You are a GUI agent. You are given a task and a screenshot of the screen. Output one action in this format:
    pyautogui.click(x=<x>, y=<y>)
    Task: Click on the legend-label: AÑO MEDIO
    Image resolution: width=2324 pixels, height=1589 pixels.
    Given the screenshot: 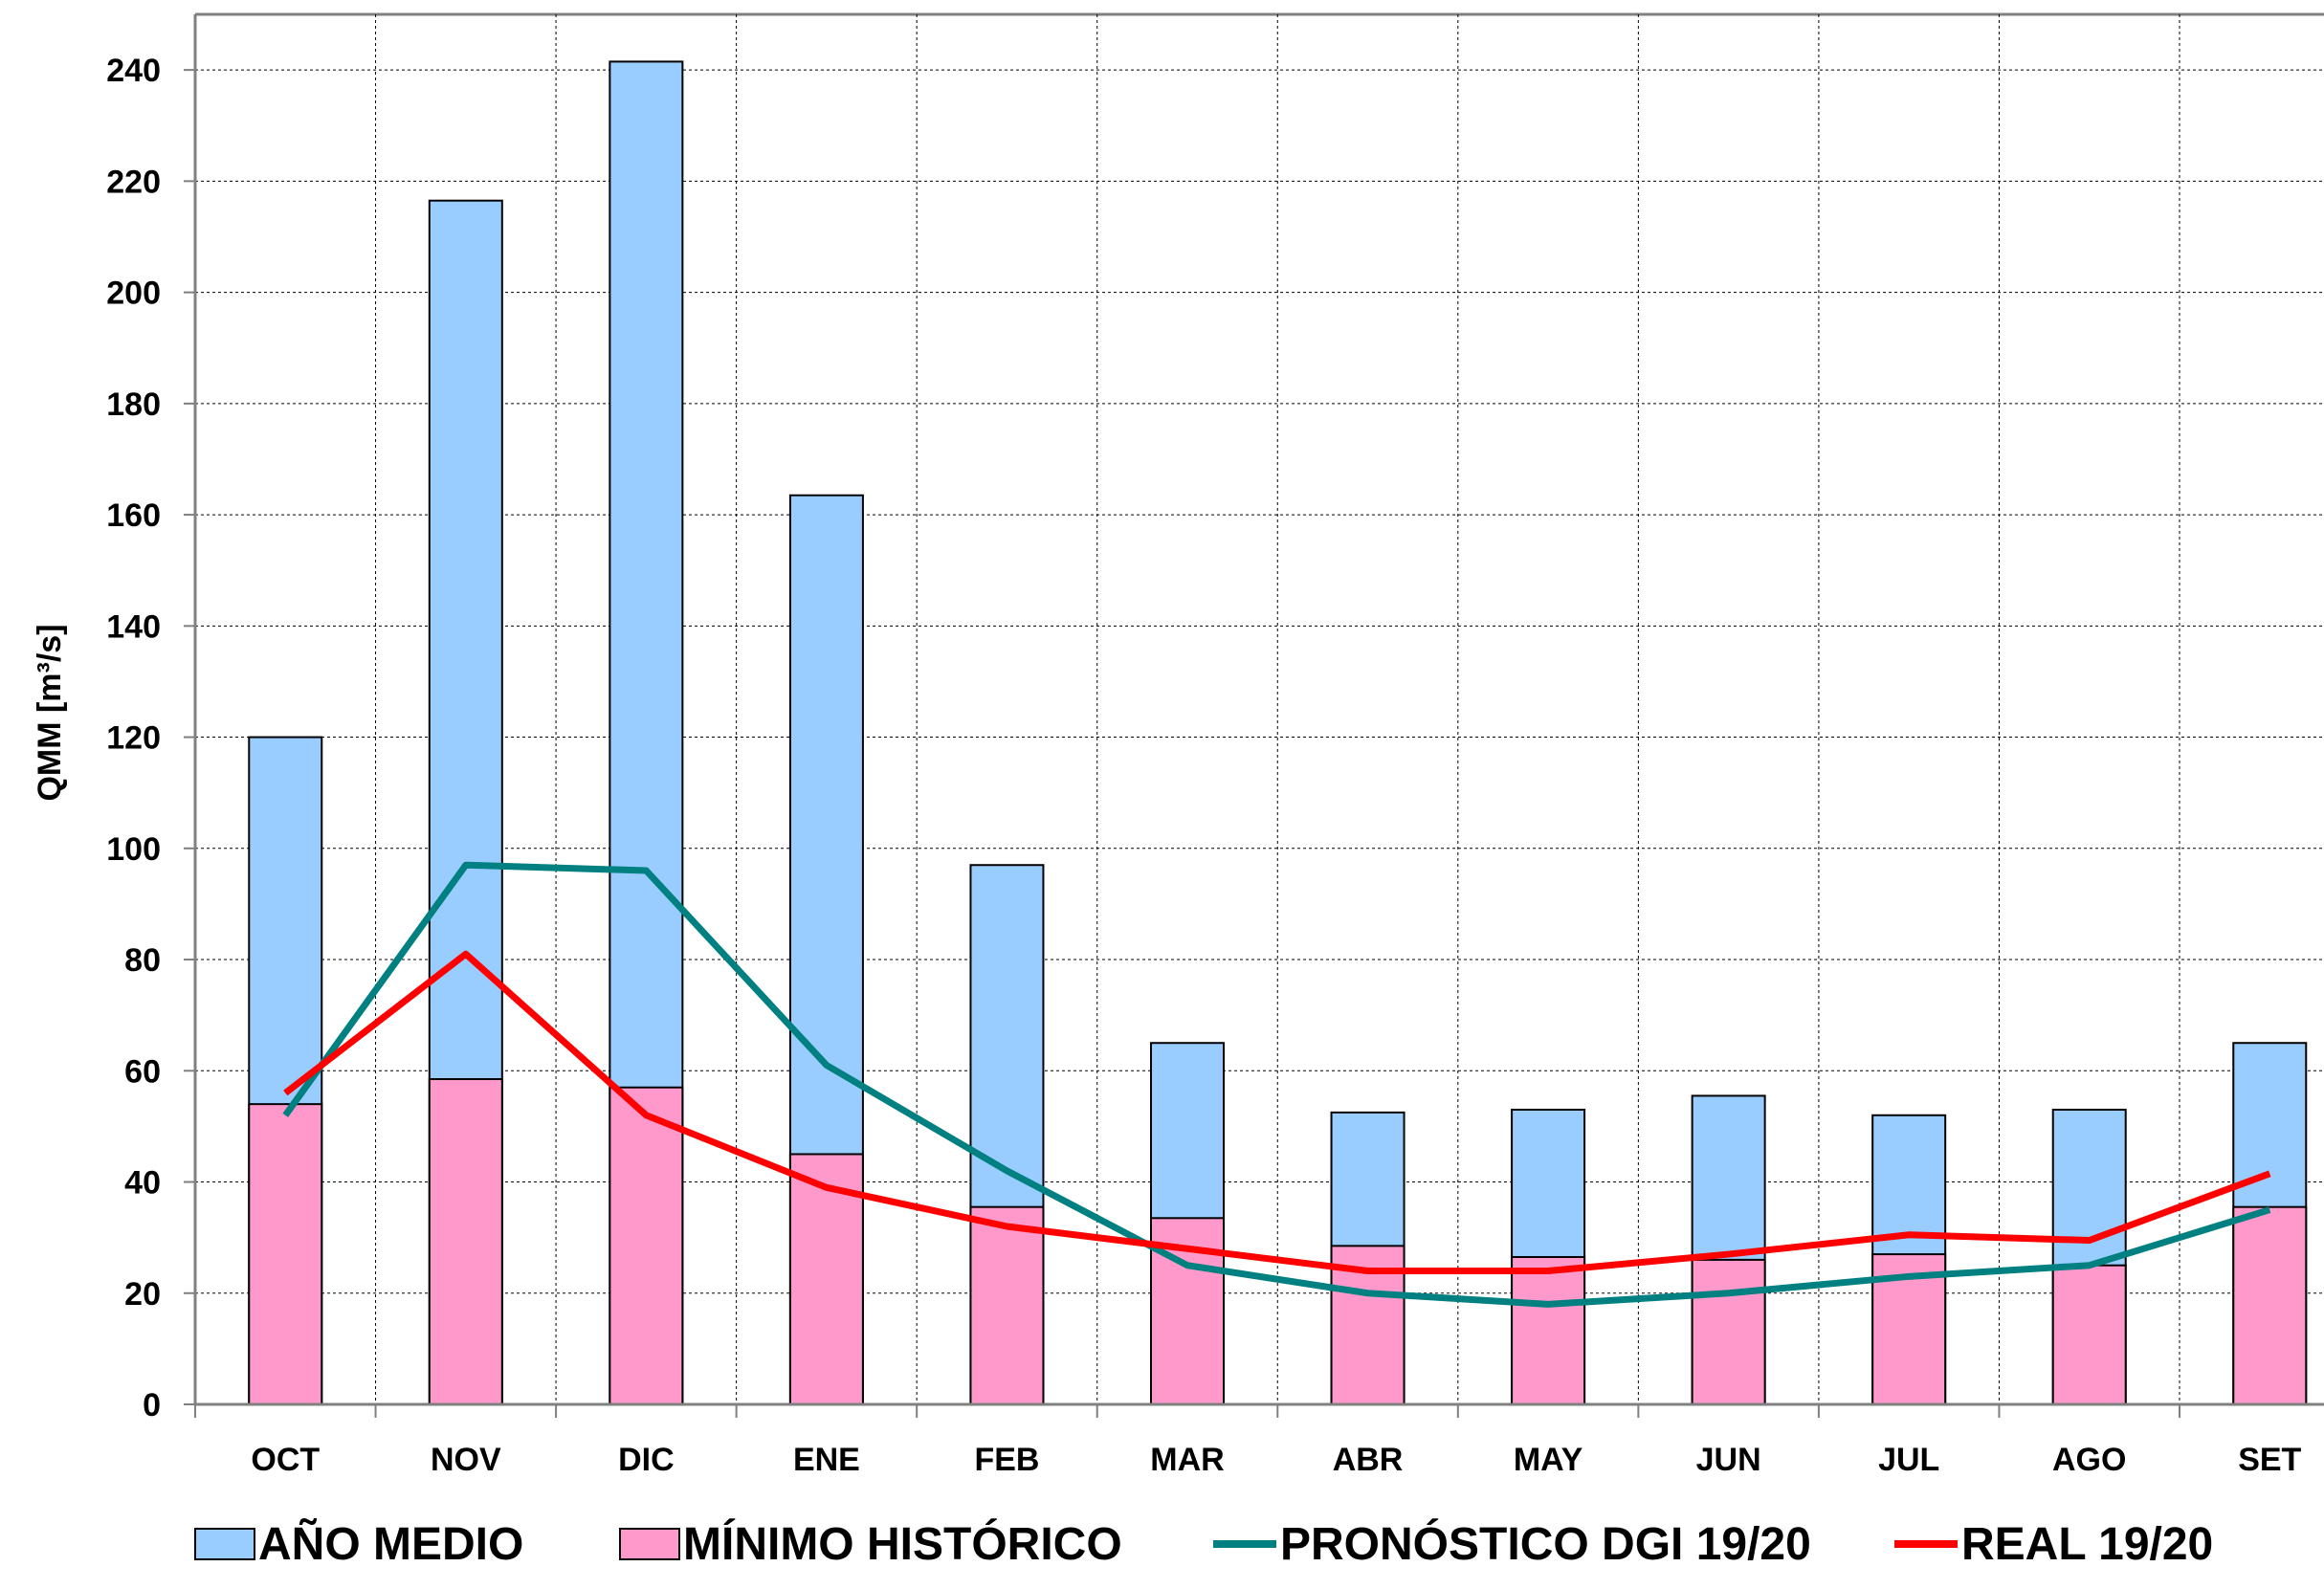 What is the action you would take?
    pyautogui.click(x=390, y=1543)
    